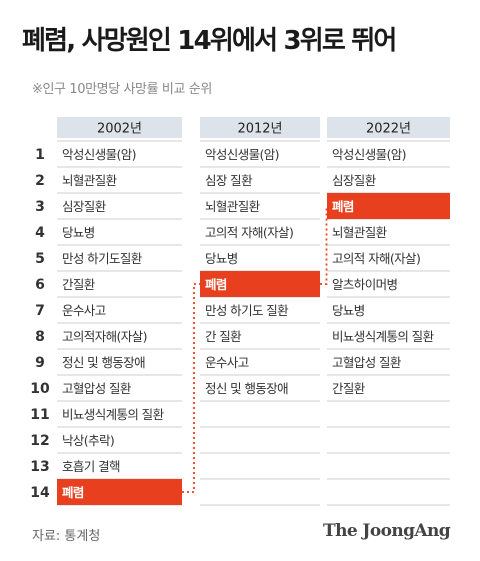  Describe the element at coordinates (39, 415) in the screenshot. I see `rank-label: 11` at that location.